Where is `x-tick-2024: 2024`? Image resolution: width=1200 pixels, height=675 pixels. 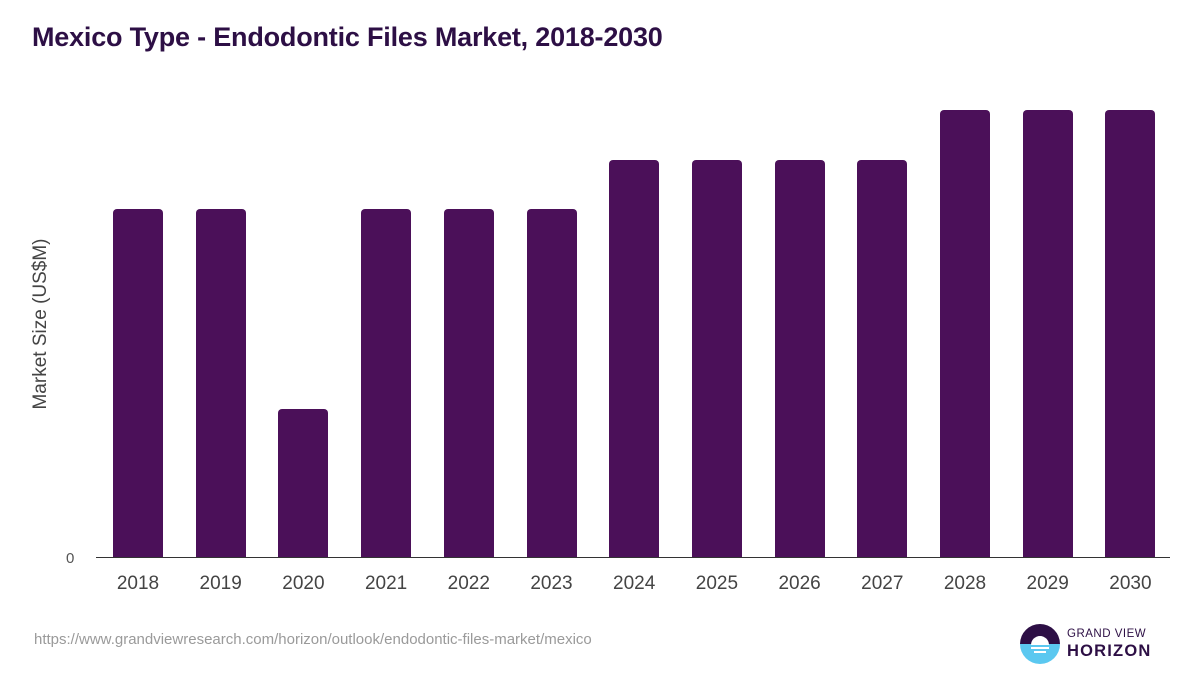
x-tick-2024: 2024 is located at coordinates (634, 583).